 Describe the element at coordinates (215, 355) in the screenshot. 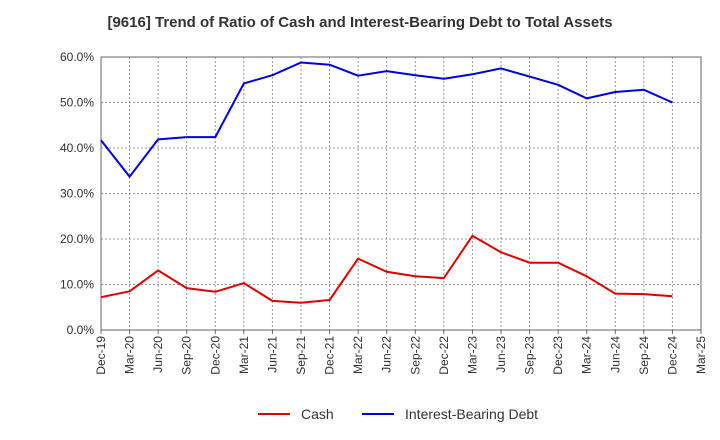

I see `x-tick-label: Dec-20` at that location.